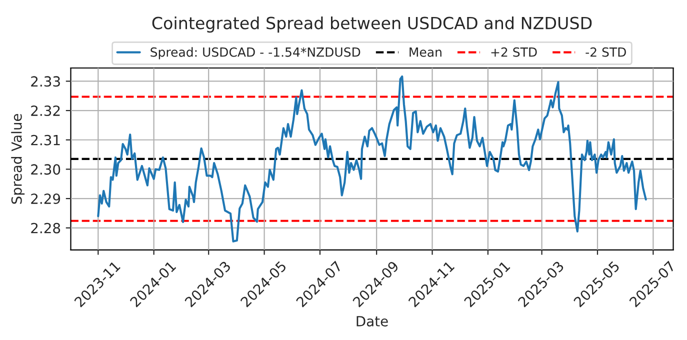 Image resolution: width=687 pixels, height=340 pixels. What do you see at coordinates (255, 53) in the screenshot?
I see `legend-label: Spread: USDCAD - -1.54*NZDUSD` at bounding box center [255, 53].